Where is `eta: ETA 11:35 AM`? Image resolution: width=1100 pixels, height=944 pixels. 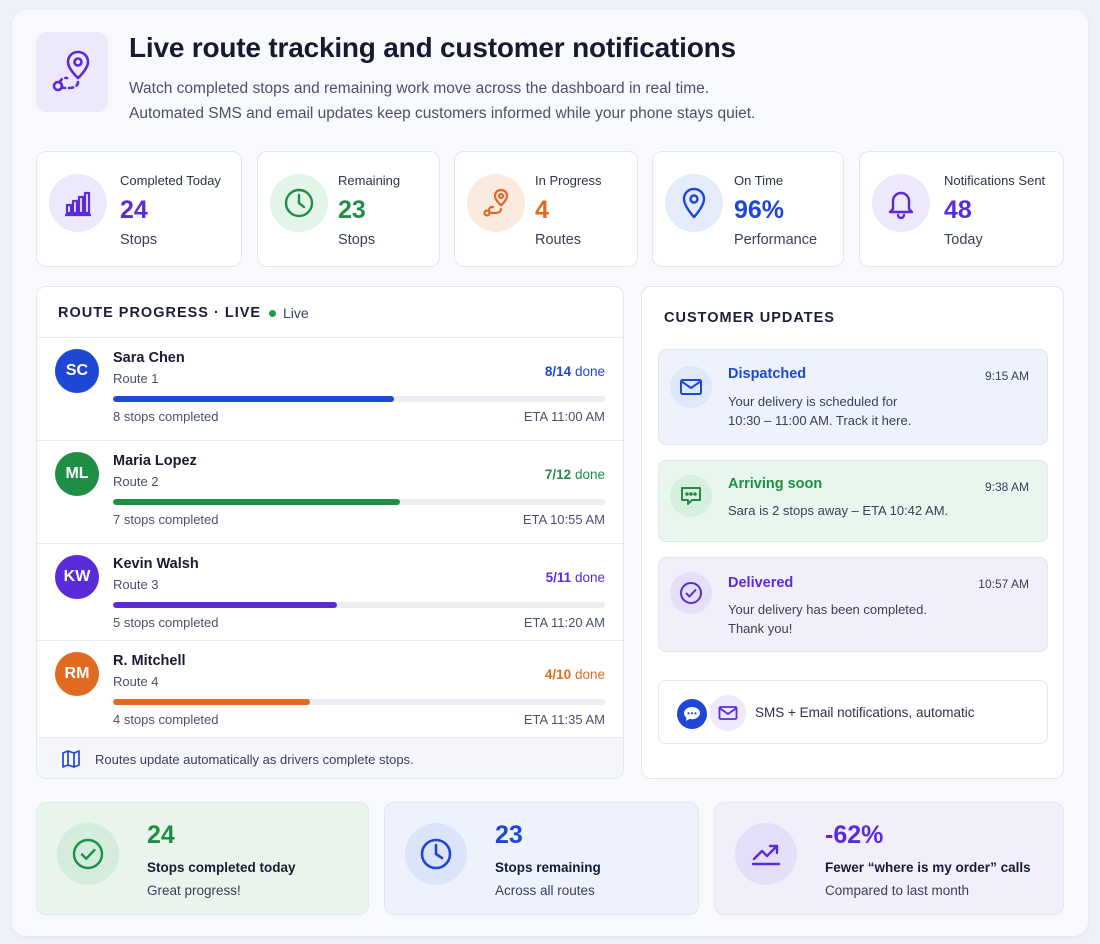
eta: ETA 11:35 AM is located at coordinates (564, 719).